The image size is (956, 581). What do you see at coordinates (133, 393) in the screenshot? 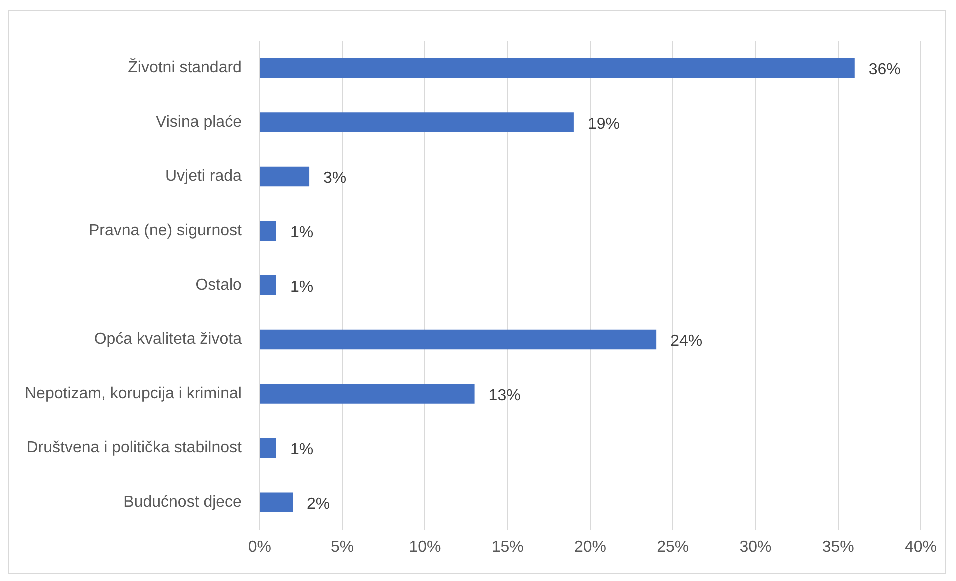
I see `y-tick-label: Nepotizam, korupcija i kriminal` at bounding box center [133, 393].